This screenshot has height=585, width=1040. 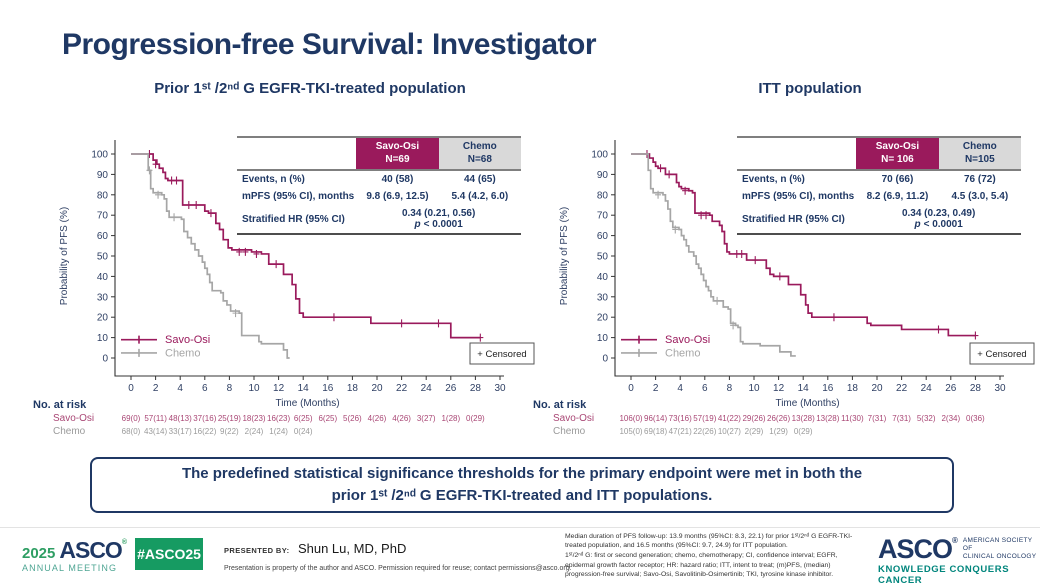 I want to click on svg-text: 47(21), so click(x=680, y=431).